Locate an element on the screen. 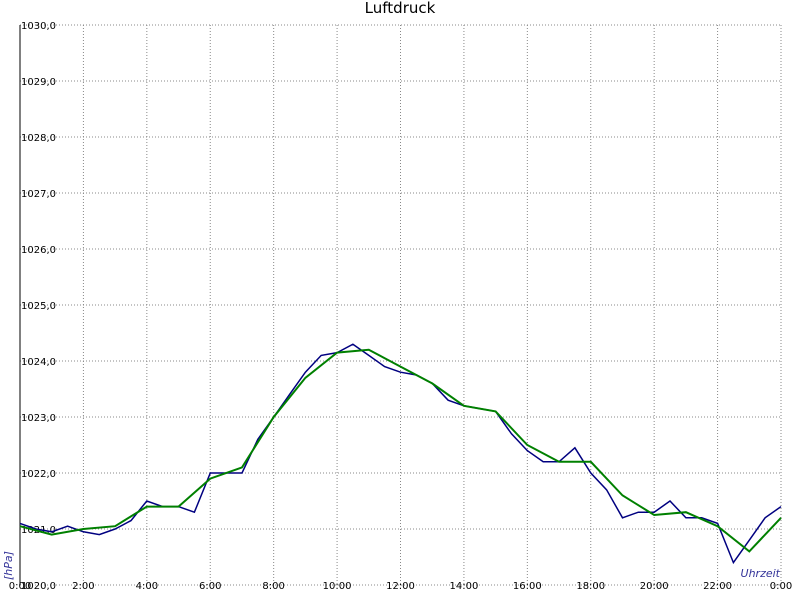 Image resolution: width=800 pixels, height=600 pixels. x-tick-label: 6:00 is located at coordinates (210, 586).